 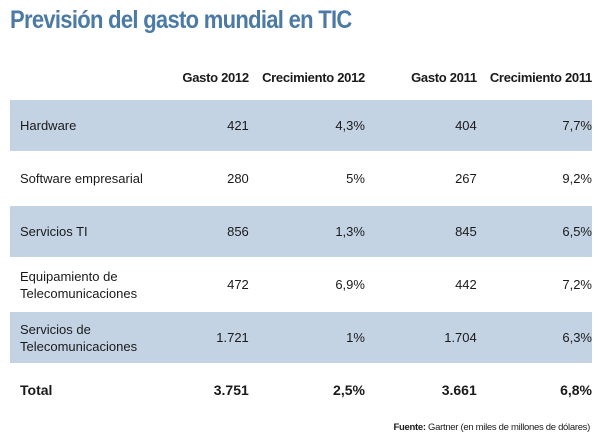 What do you see at coordinates (355, 178) in the screenshot?
I see `cell-crecimiento-2012: 5%` at bounding box center [355, 178].